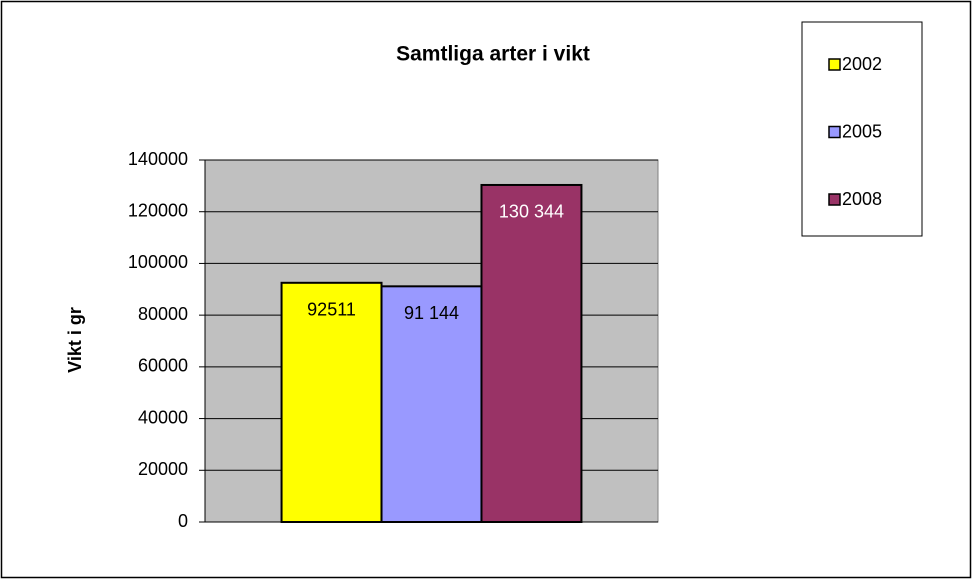  I want to click on y-tick-label: 20000, so click(163, 469).